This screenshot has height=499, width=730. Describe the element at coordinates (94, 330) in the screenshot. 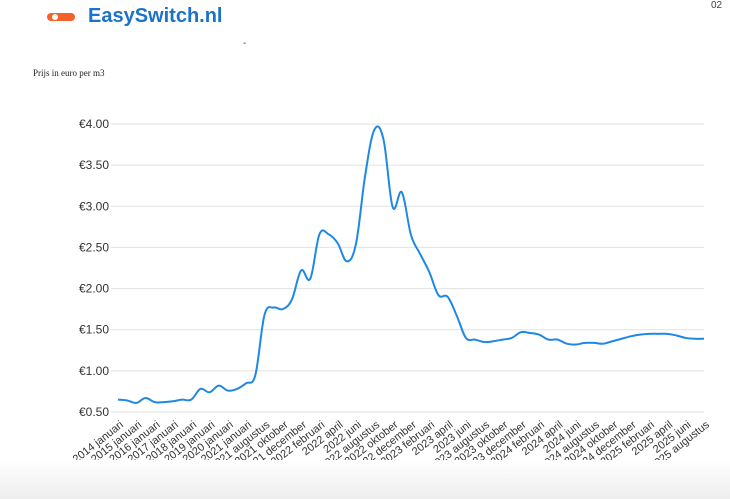

I see `y-tick-label: €1.50` at that location.